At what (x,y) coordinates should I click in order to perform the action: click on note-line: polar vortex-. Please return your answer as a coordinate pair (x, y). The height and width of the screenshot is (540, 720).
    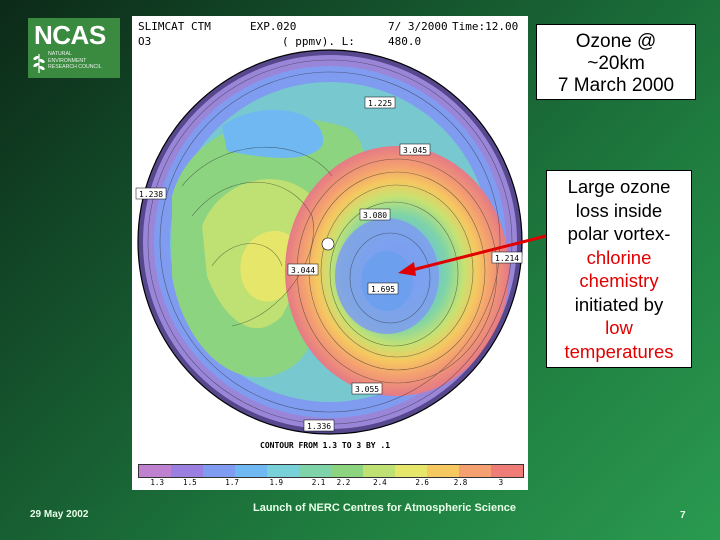
    Looking at the image, I should click on (619, 233).